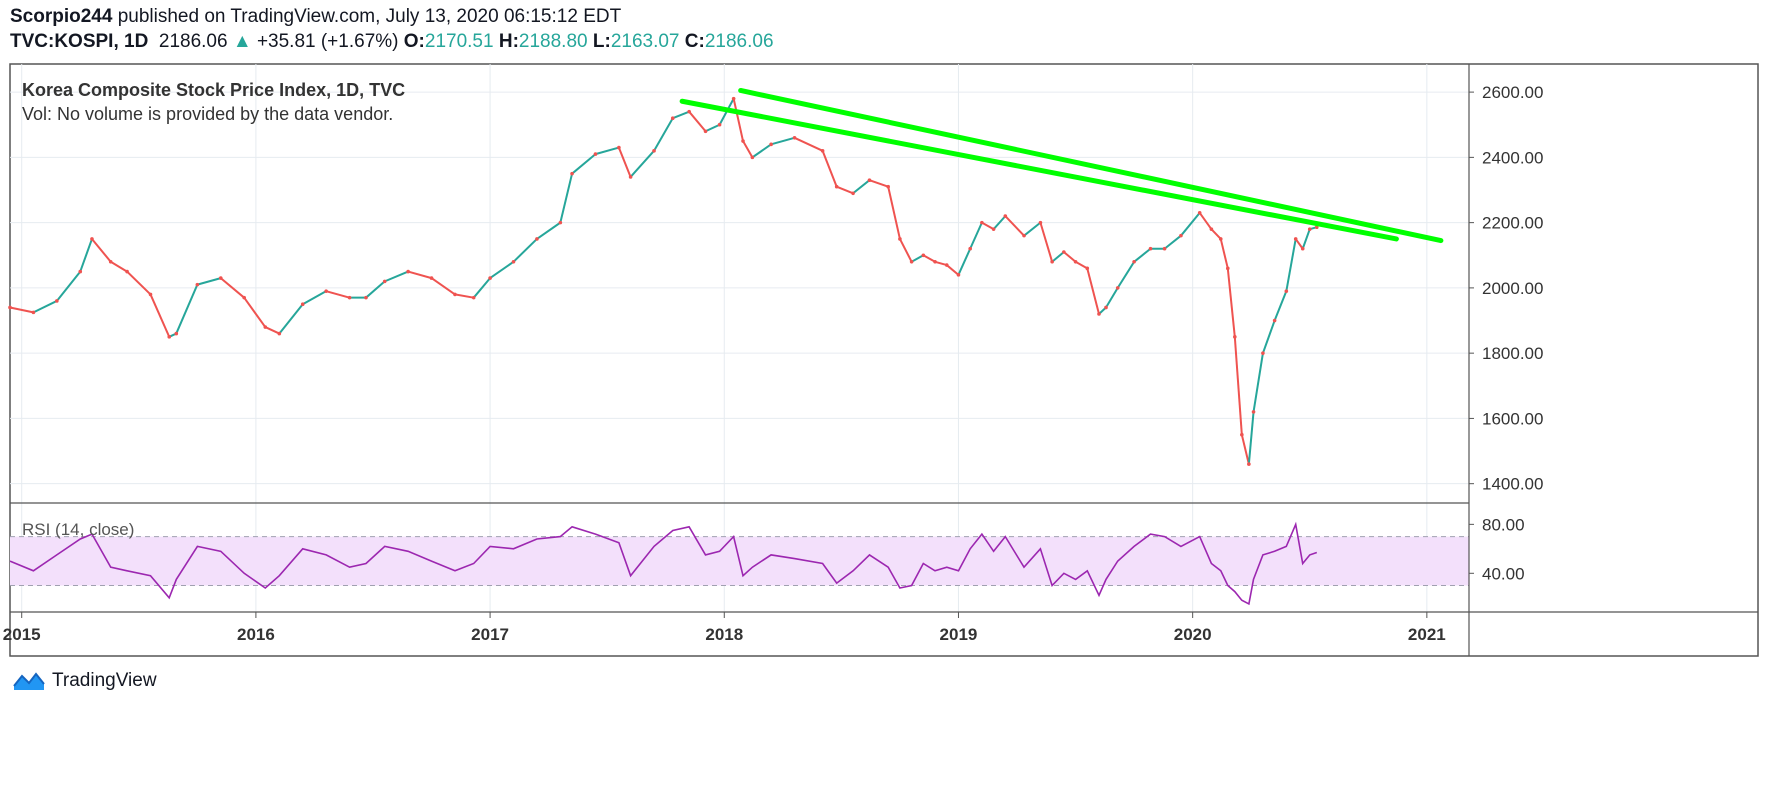 This screenshot has width=1769, height=801. Describe the element at coordinates (1512, 484) in the screenshot. I see `price-tick-label: 1400.00` at that location.